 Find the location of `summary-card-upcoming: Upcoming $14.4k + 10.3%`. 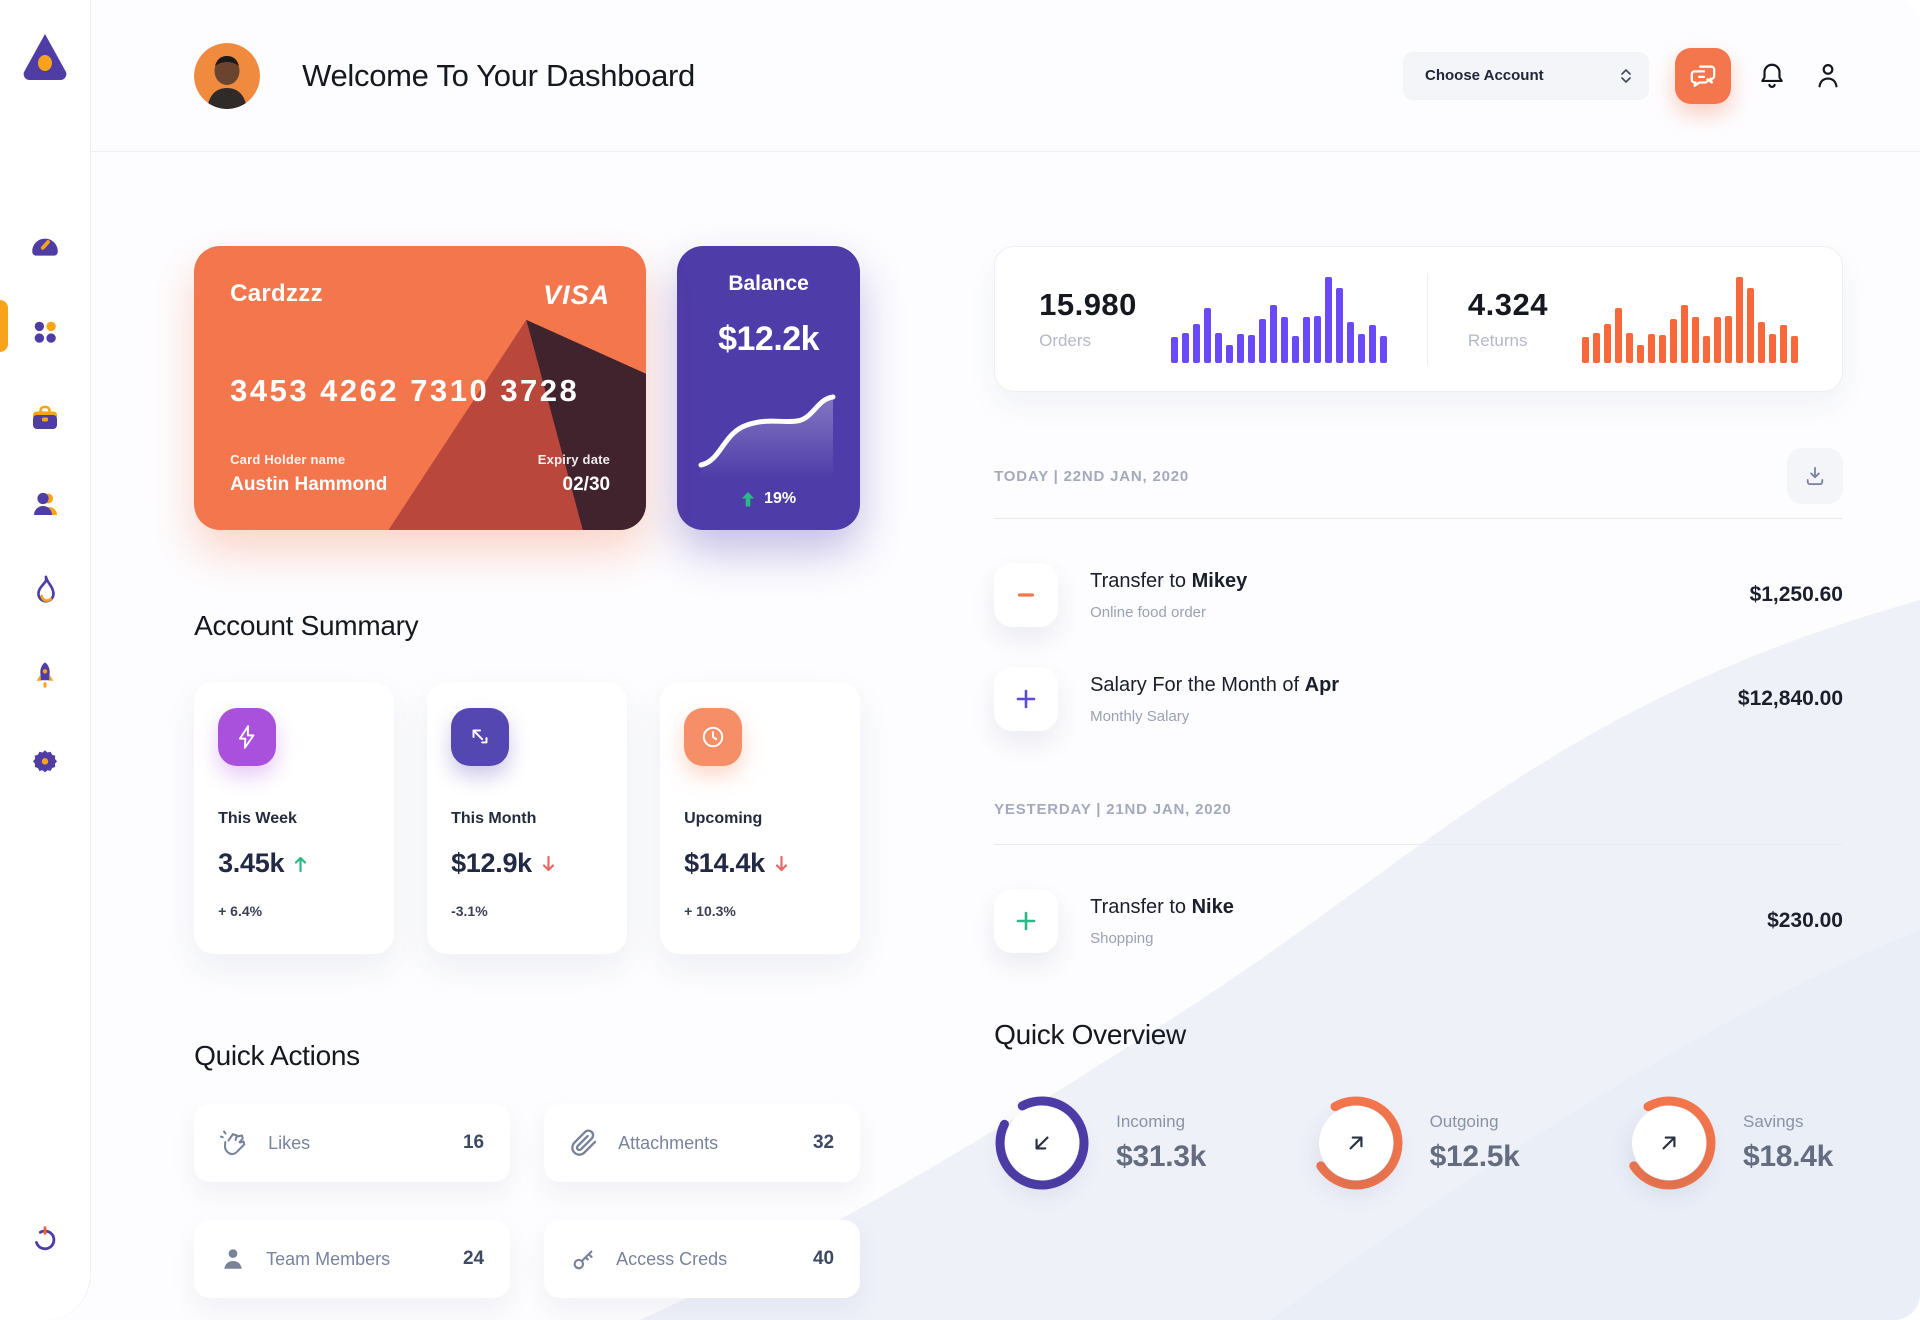

summary-card-upcoming: Upcoming $14.4k + 10.3% is located at coordinates (760, 818).